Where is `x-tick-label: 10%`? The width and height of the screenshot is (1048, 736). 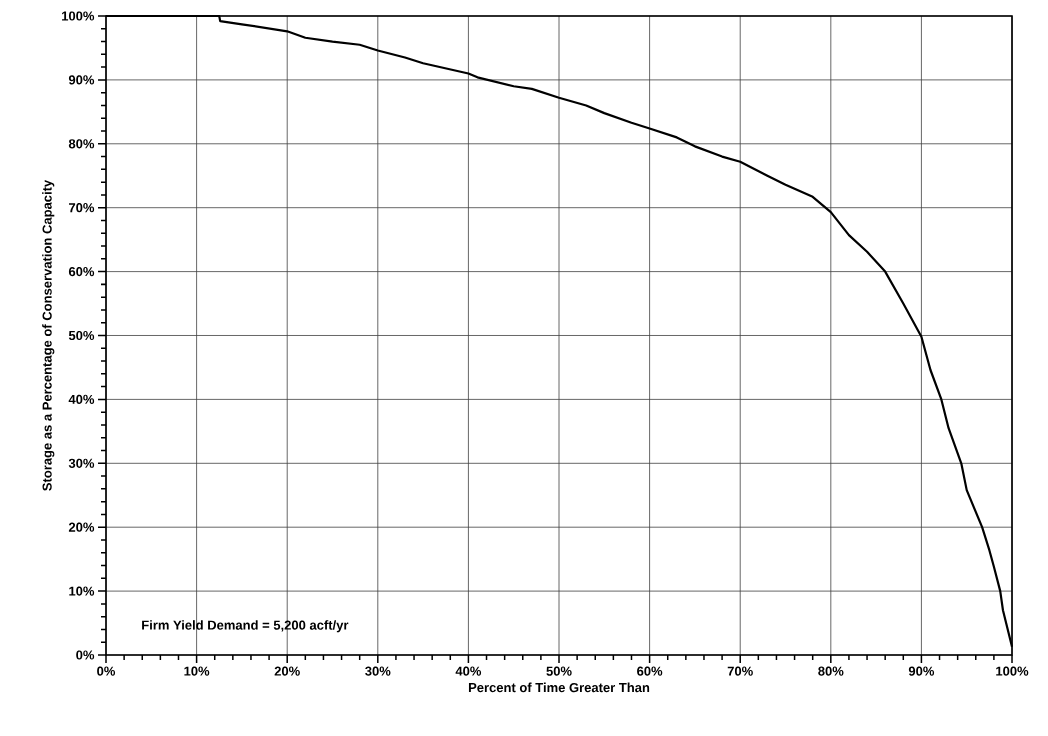
x-tick-label: 10% is located at coordinates (197, 671).